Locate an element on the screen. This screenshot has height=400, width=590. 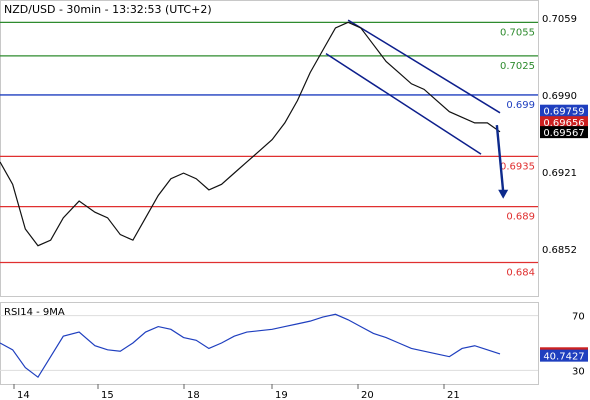
level-label: 0.699 is located at coordinates (520, 105).